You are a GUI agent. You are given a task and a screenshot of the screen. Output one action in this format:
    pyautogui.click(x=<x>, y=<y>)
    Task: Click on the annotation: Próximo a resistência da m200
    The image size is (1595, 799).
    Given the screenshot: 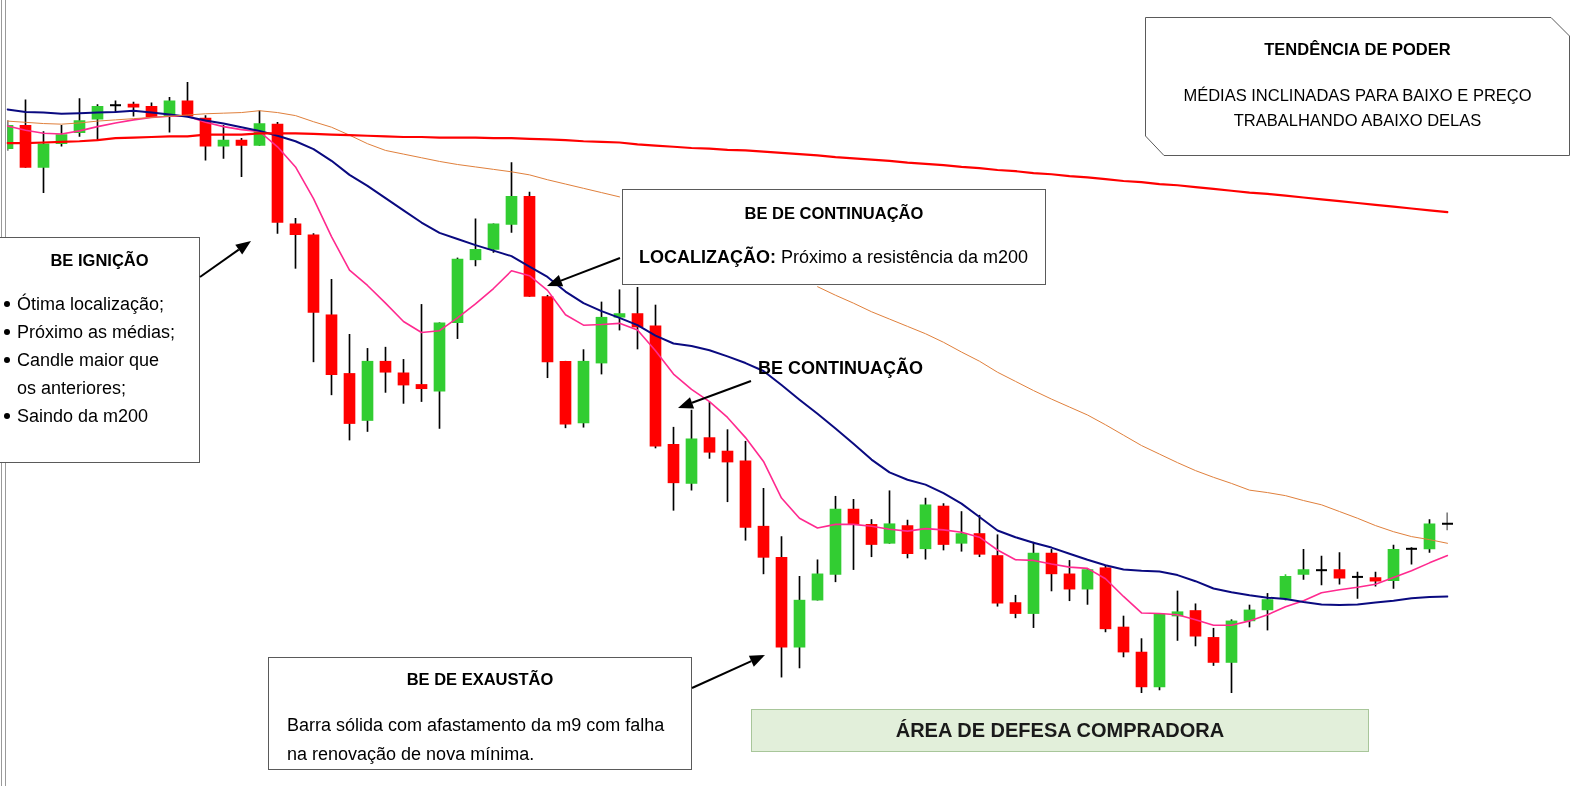 What is the action you would take?
    pyautogui.click(x=905, y=257)
    